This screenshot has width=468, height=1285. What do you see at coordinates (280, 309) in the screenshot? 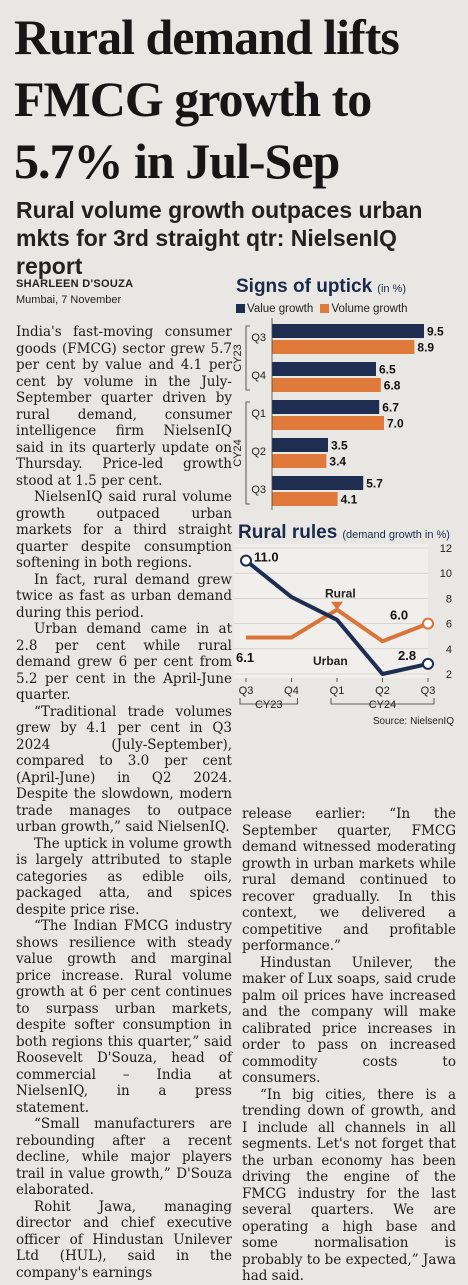
I see `legend-label: Value growth` at bounding box center [280, 309].